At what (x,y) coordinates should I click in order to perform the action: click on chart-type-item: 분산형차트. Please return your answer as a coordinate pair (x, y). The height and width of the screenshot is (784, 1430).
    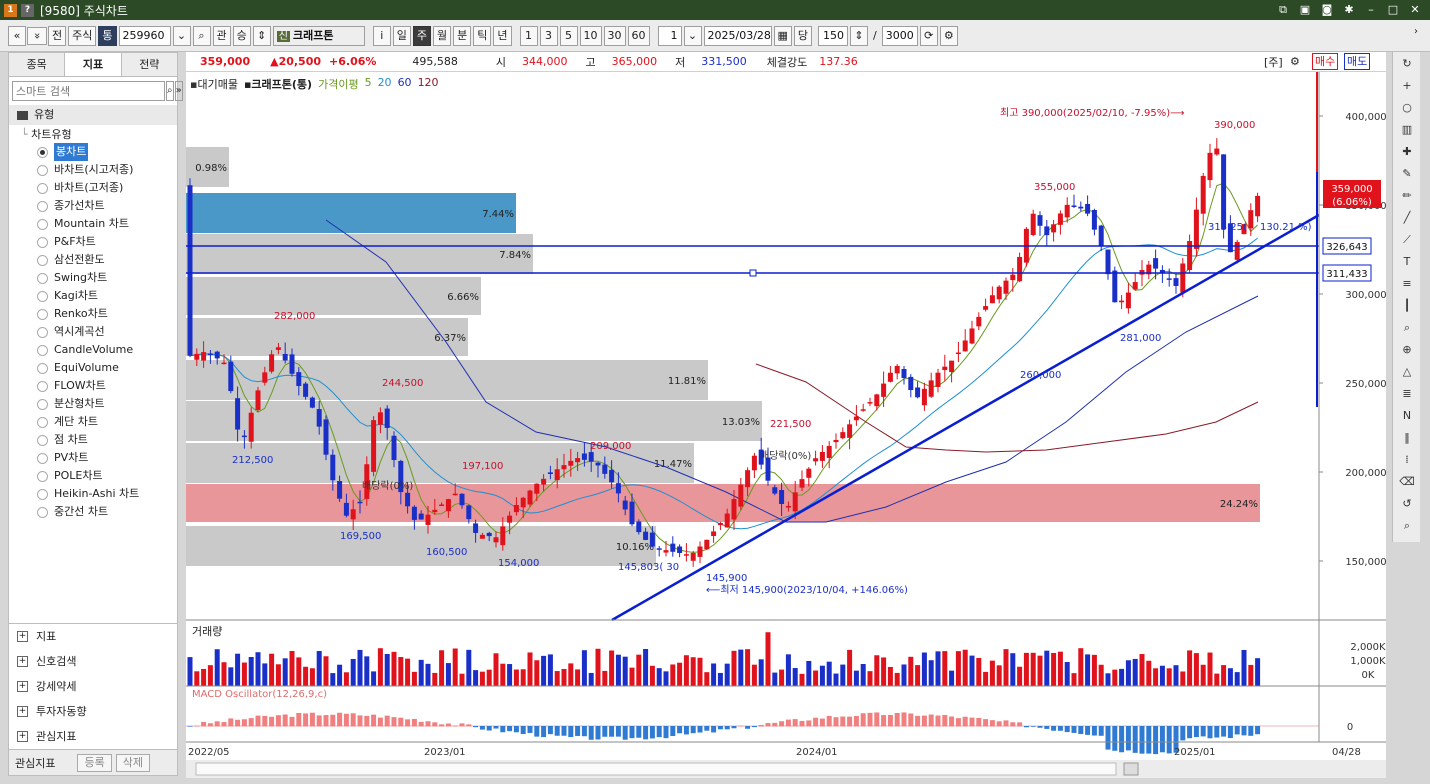
    Looking at the image, I should click on (93, 404).